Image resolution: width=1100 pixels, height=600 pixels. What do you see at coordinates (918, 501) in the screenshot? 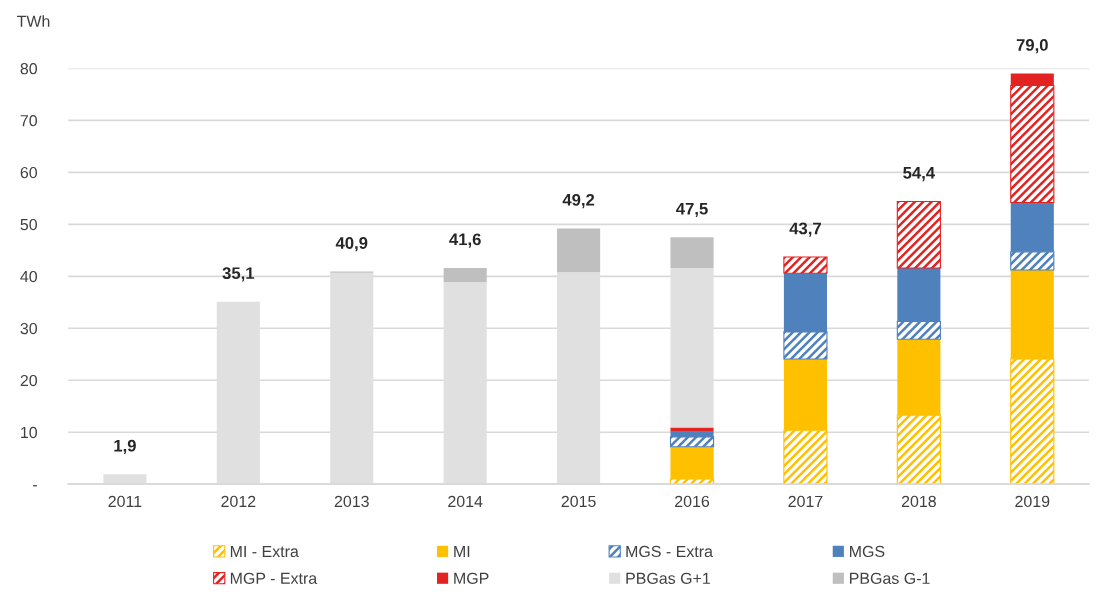
I see `x-tick-label: 2018` at bounding box center [918, 501].